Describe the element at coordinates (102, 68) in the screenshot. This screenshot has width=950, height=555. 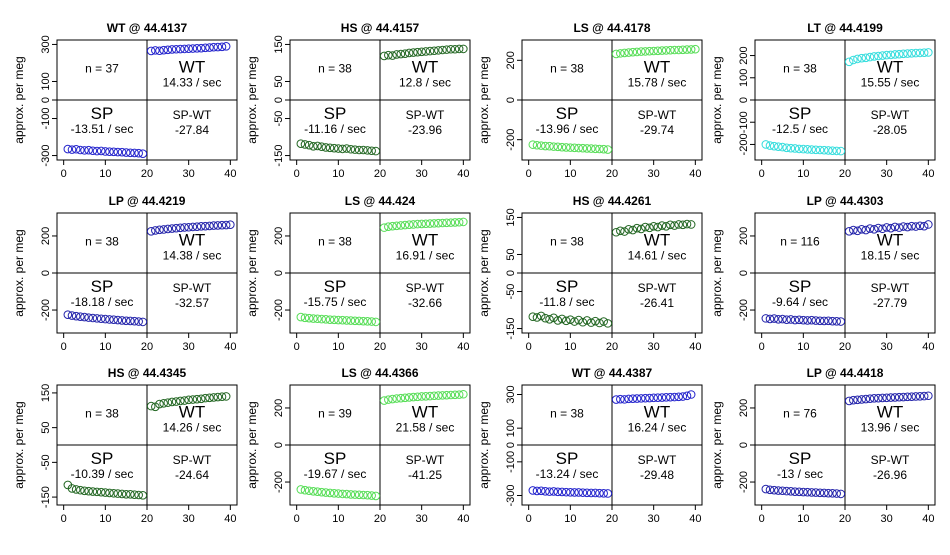
I see `count-label: n = 37` at that location.